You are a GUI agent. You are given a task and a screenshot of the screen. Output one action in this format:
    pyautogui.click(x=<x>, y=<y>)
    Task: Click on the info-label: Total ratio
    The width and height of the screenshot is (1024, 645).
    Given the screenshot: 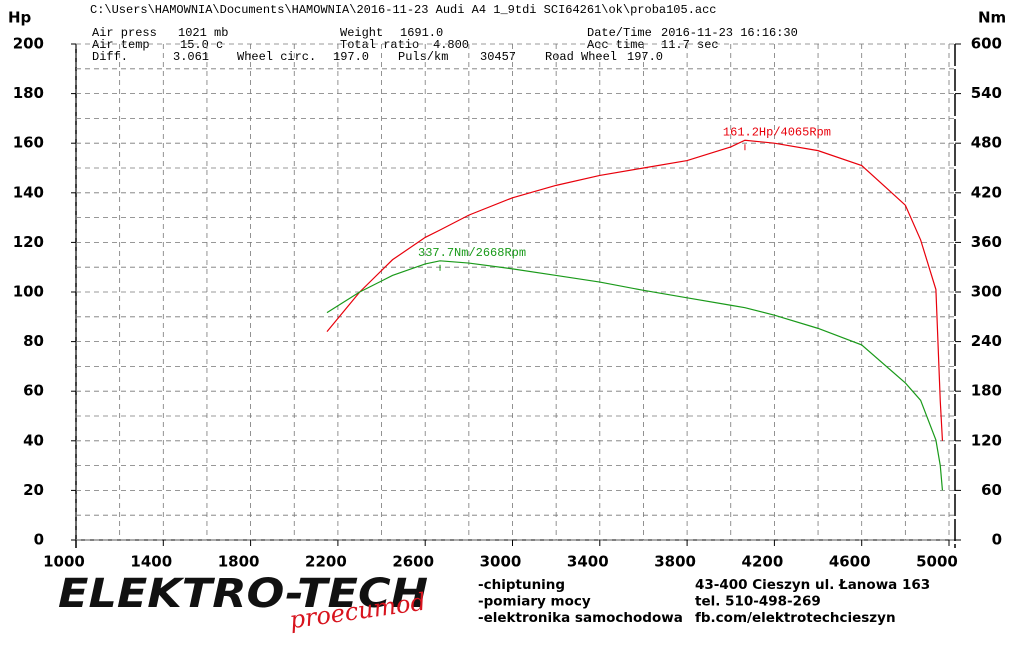 What is the action you would take?
    pyautogui.click(x=379, y=45)
    